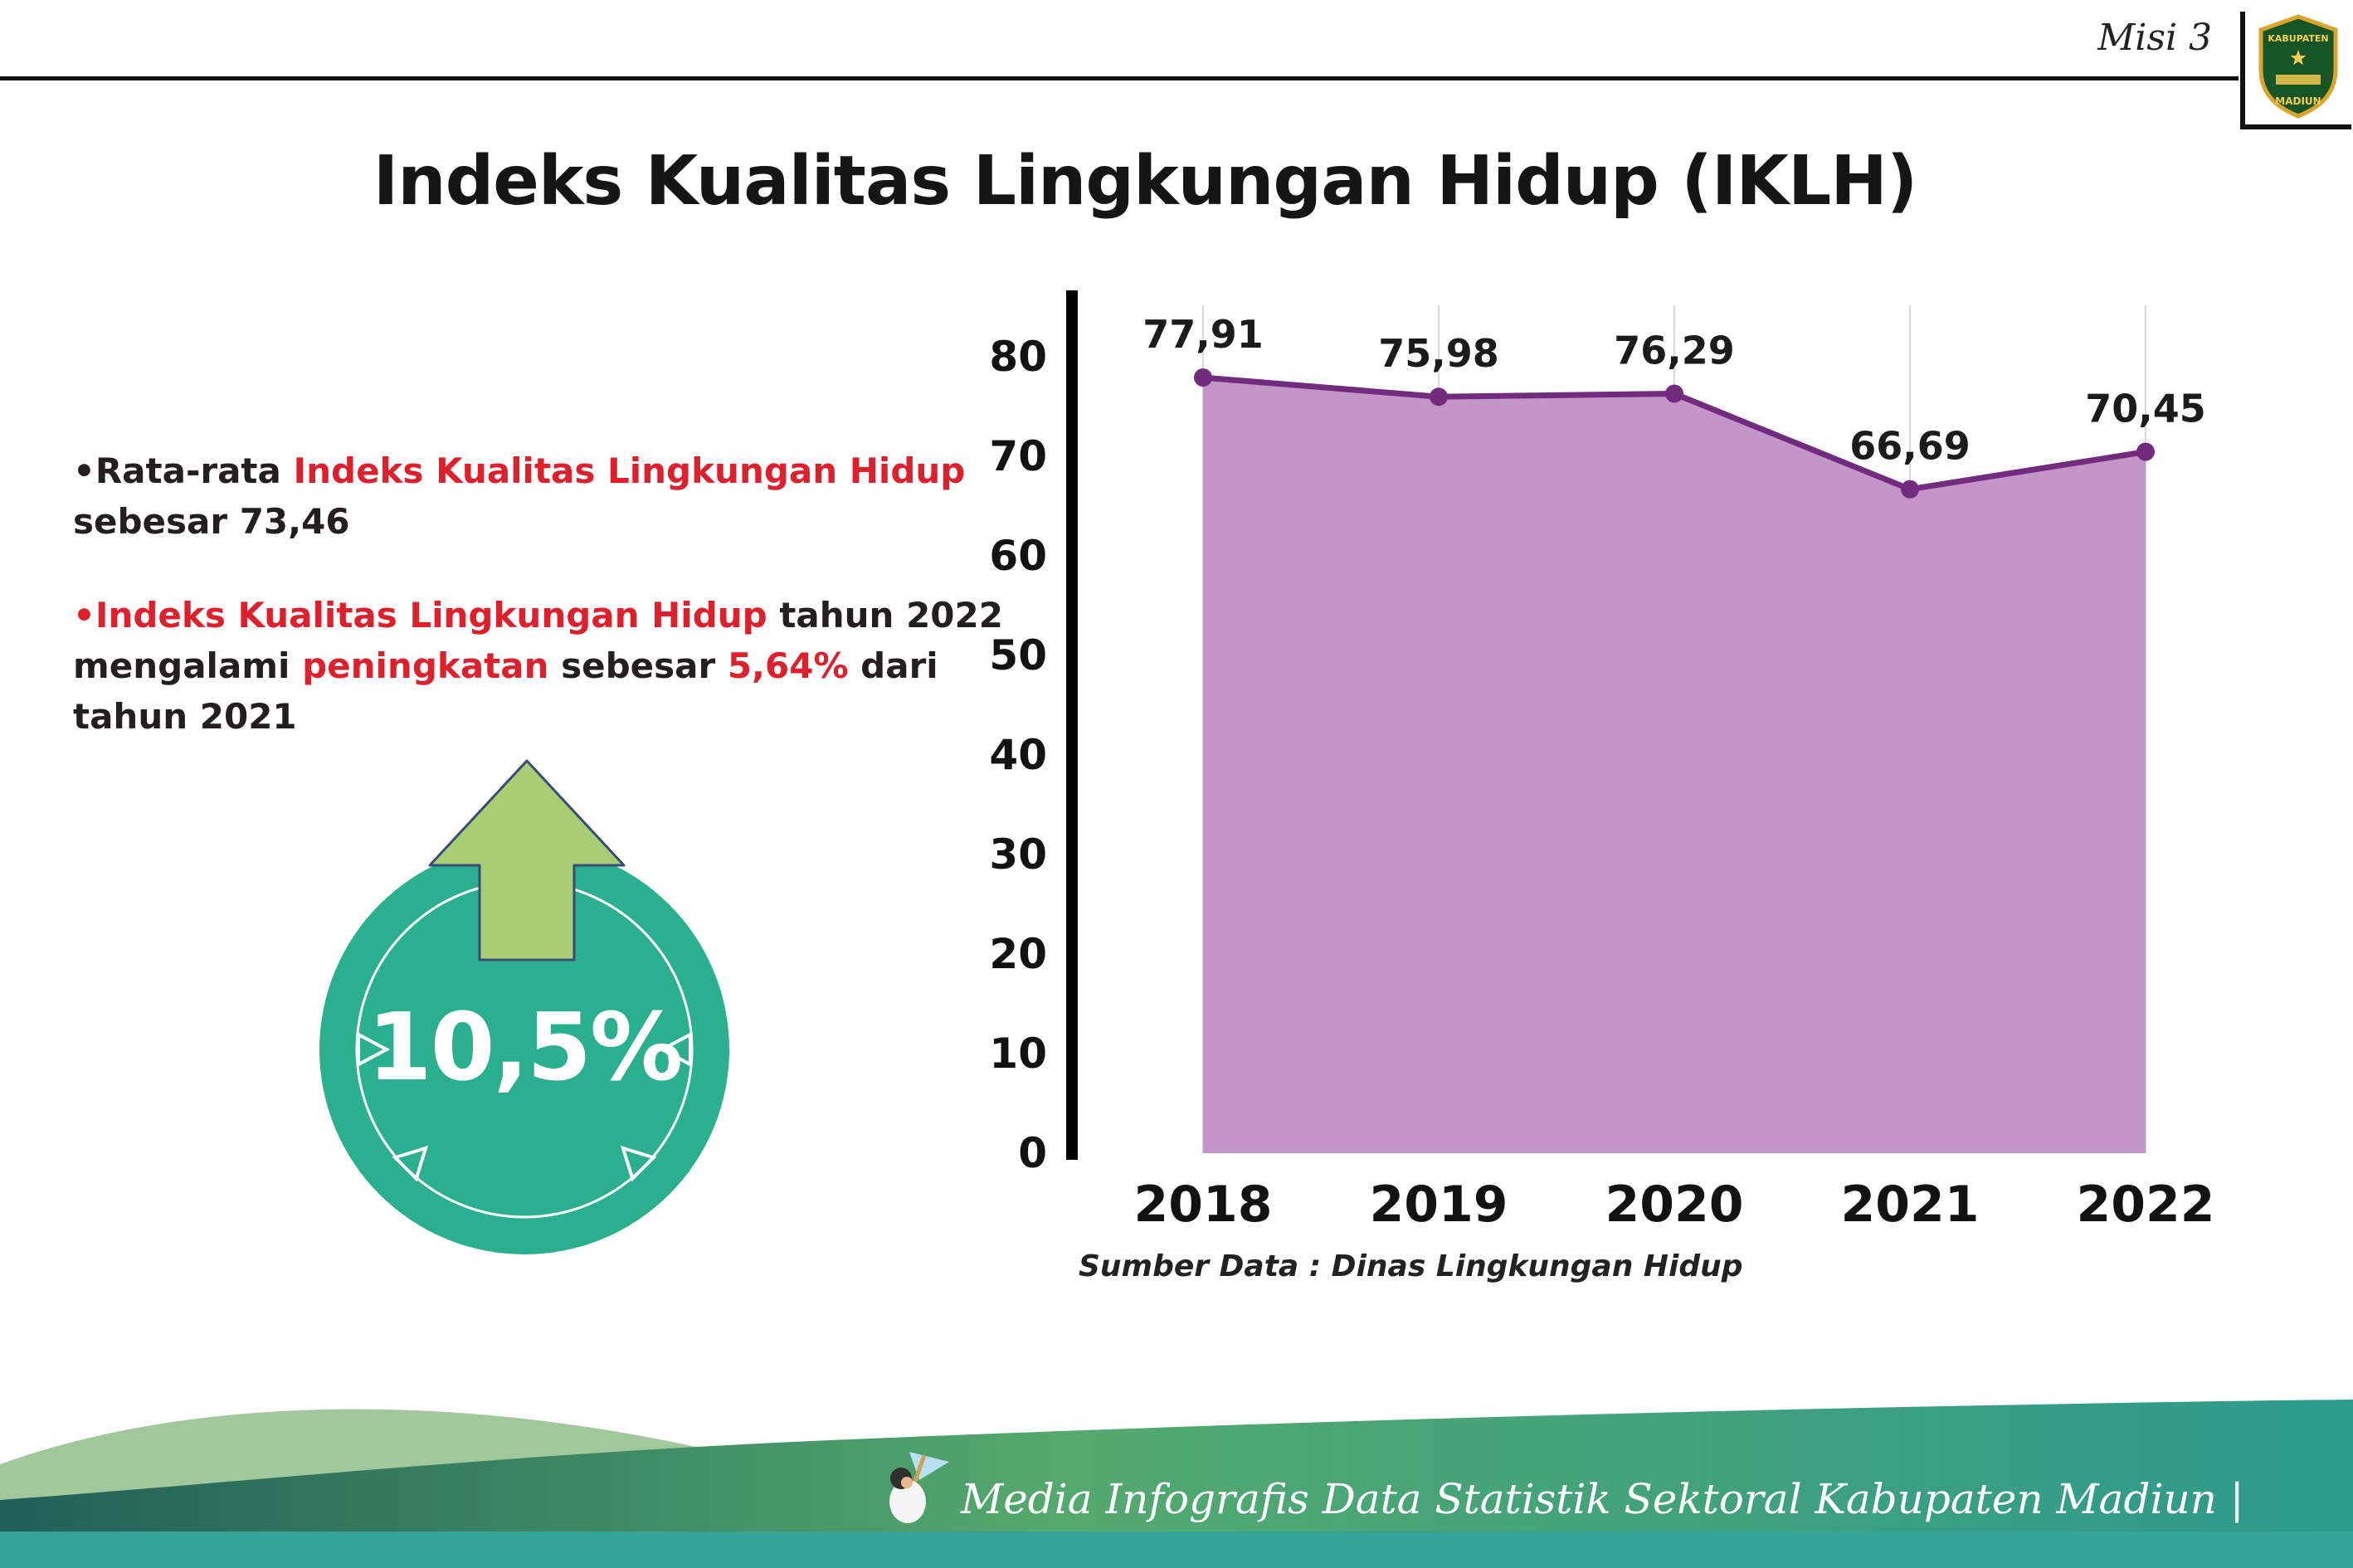 This screenshot has width=2353, height=1568. Describe the element at coordinates (1018, 357) in the screenshot. I see `y-tick-label: 80` at that location.